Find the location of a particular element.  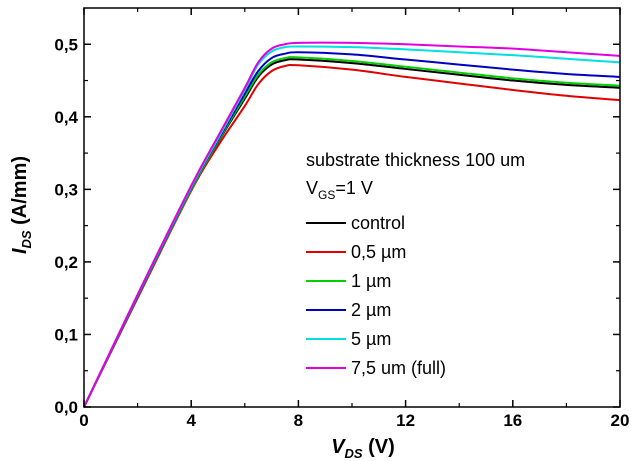

y-axis-title: IDS (A/mm) is located at coordinates (21, 205).